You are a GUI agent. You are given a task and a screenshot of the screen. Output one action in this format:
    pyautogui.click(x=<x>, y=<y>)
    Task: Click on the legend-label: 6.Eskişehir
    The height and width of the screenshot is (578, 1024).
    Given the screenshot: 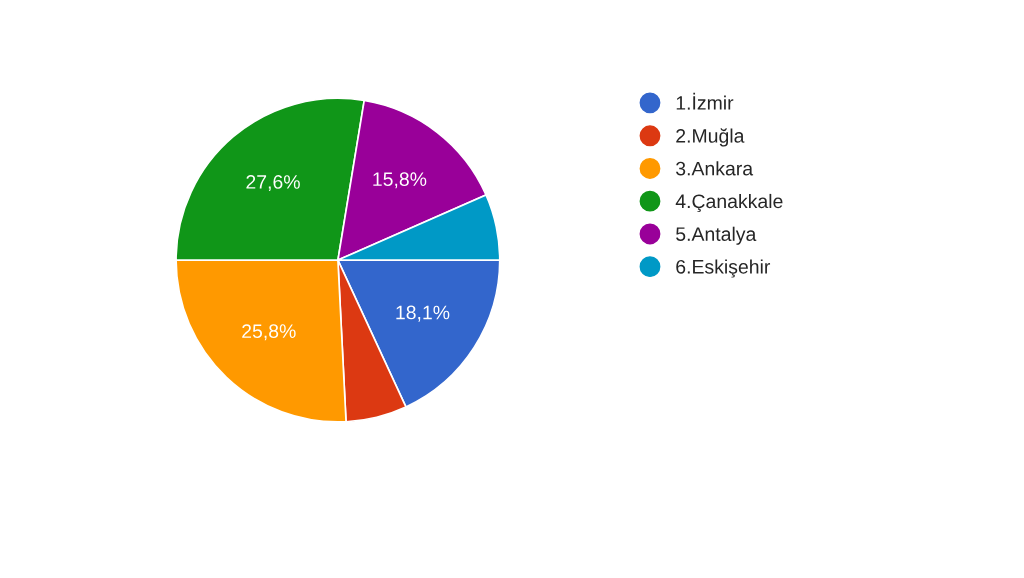 What is the action you would take?
    pyautogui.click(x=723, y=268)
    